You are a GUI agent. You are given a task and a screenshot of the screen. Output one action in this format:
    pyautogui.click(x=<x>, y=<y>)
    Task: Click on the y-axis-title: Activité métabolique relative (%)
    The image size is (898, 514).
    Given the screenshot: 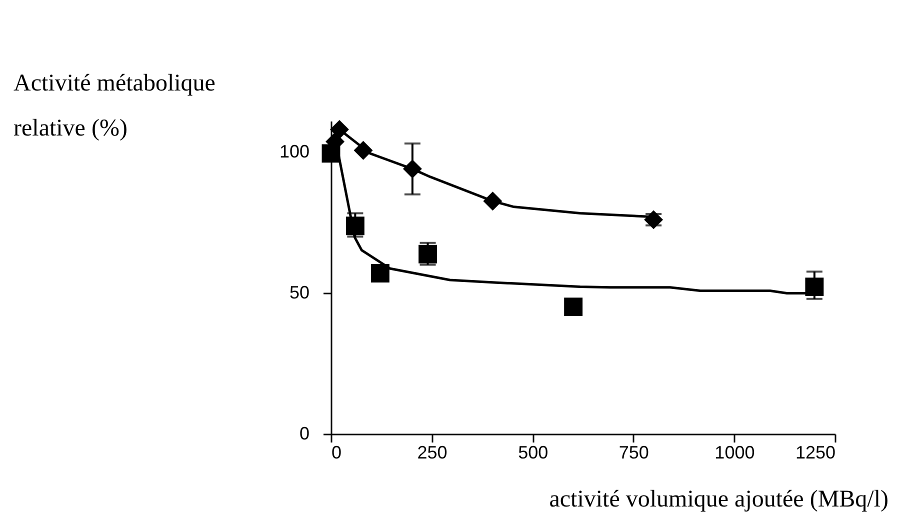 What is the action you would take?
    pyautogui.click(x=115, y=106)
    